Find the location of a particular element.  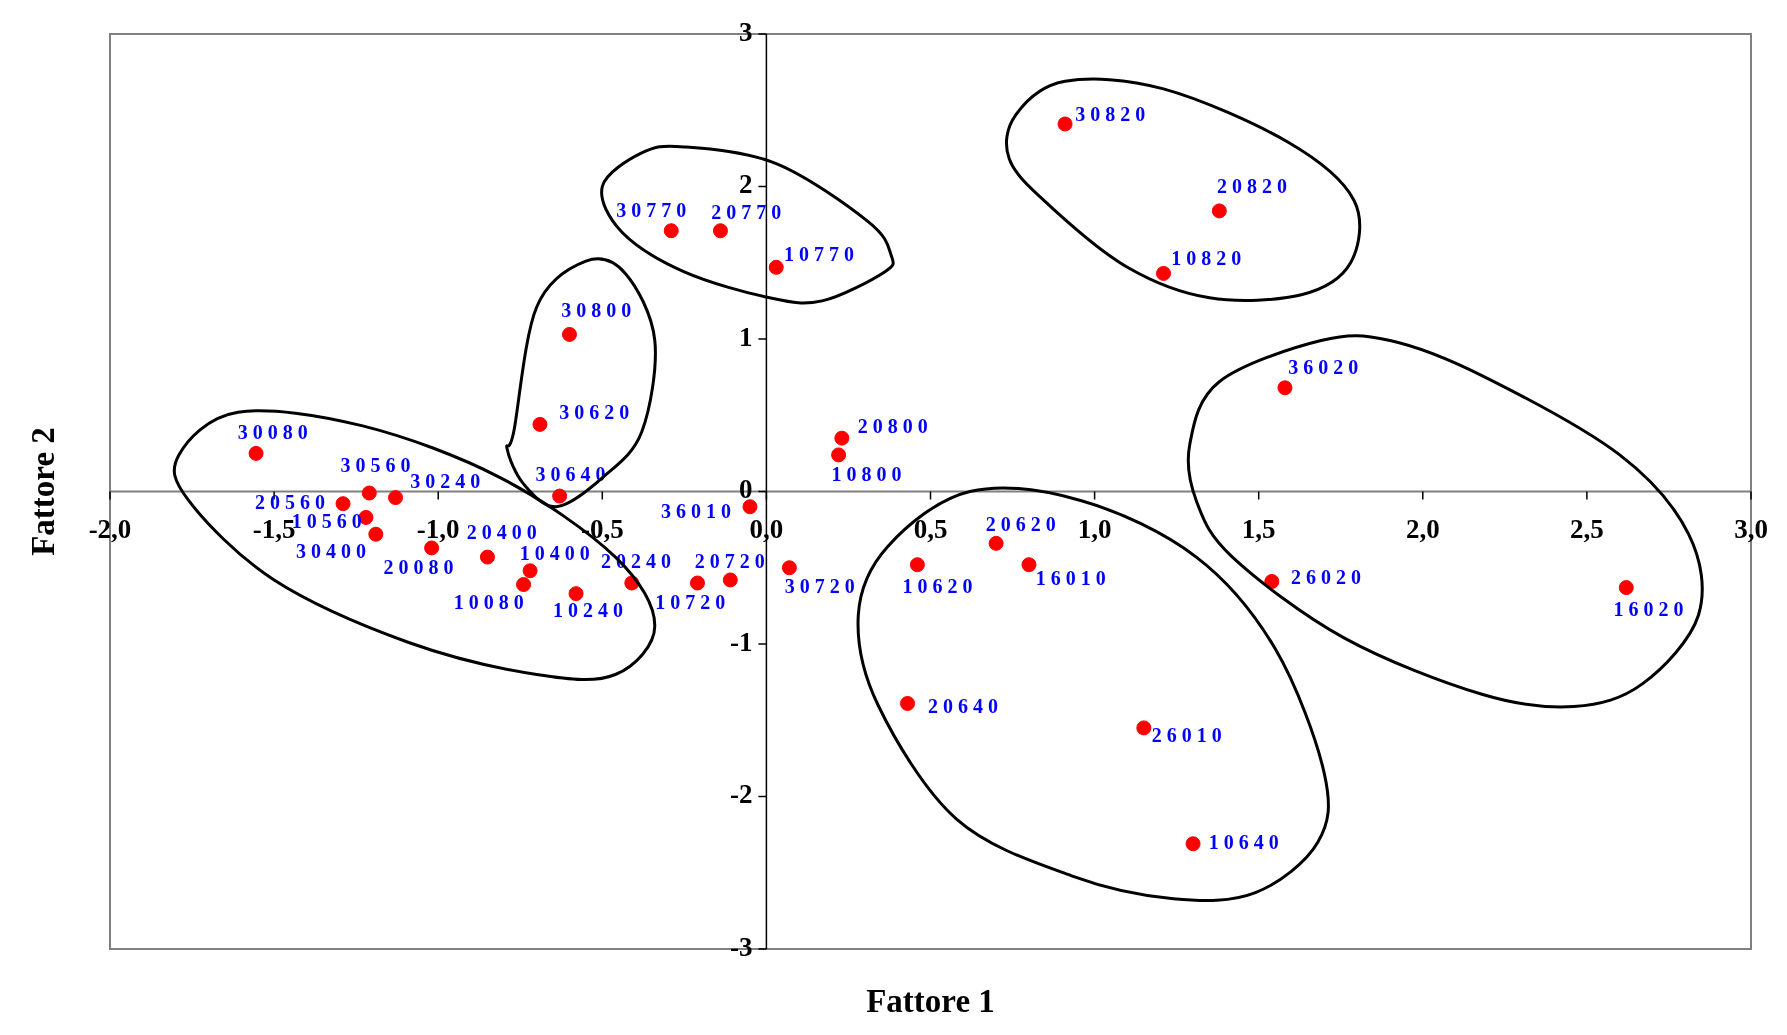

annotation: 10620 is located at coordinates (940, 585).